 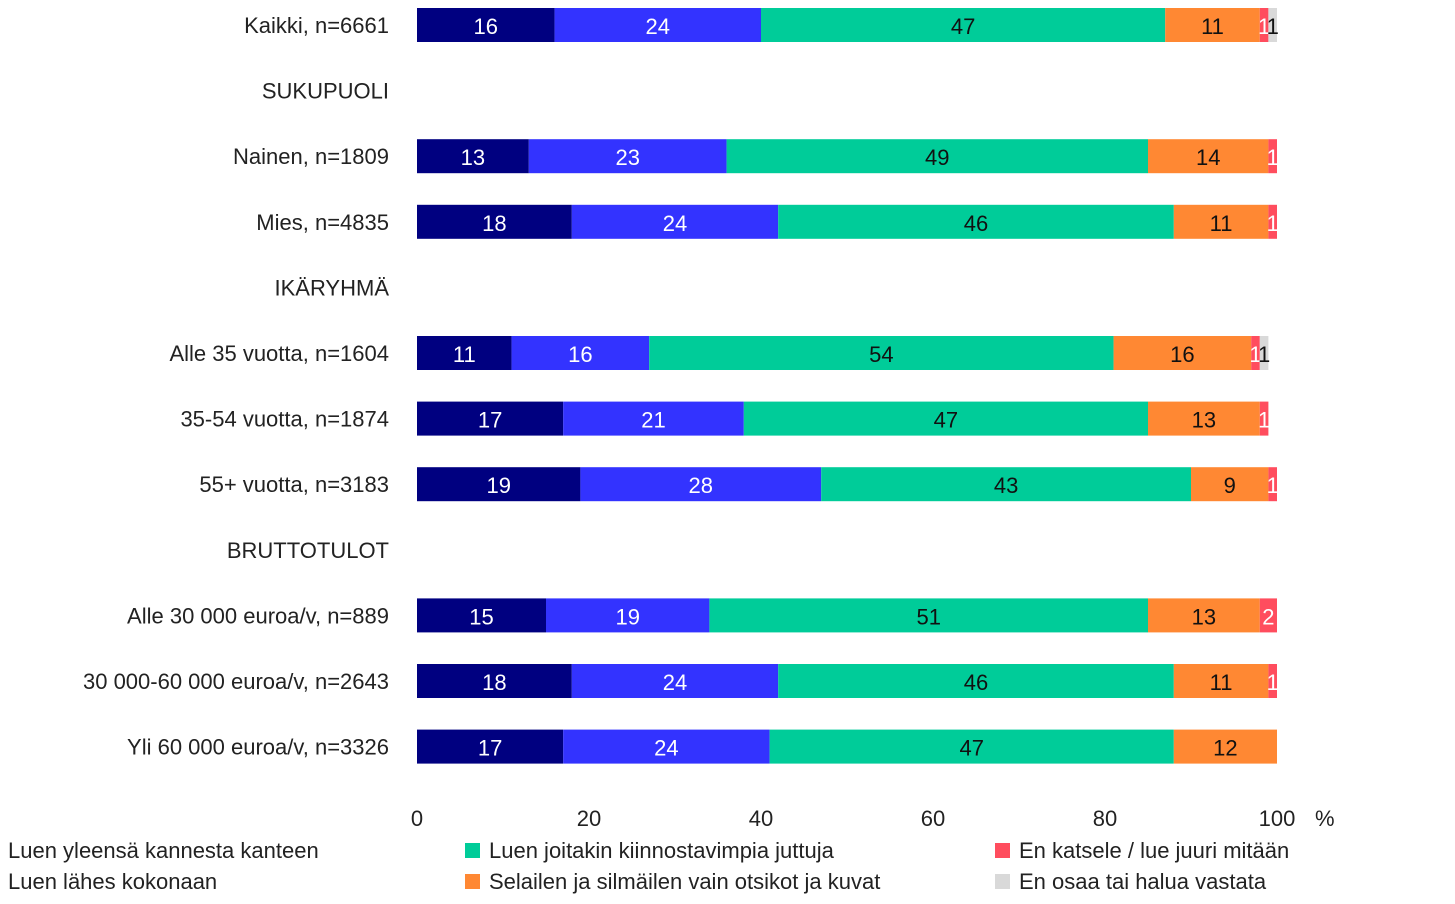 What do you see at coordinates (1143, 881) in the screenshot?
I see `legend-label: En osaa tai halua vastata` at bounding box center [1143, 881].